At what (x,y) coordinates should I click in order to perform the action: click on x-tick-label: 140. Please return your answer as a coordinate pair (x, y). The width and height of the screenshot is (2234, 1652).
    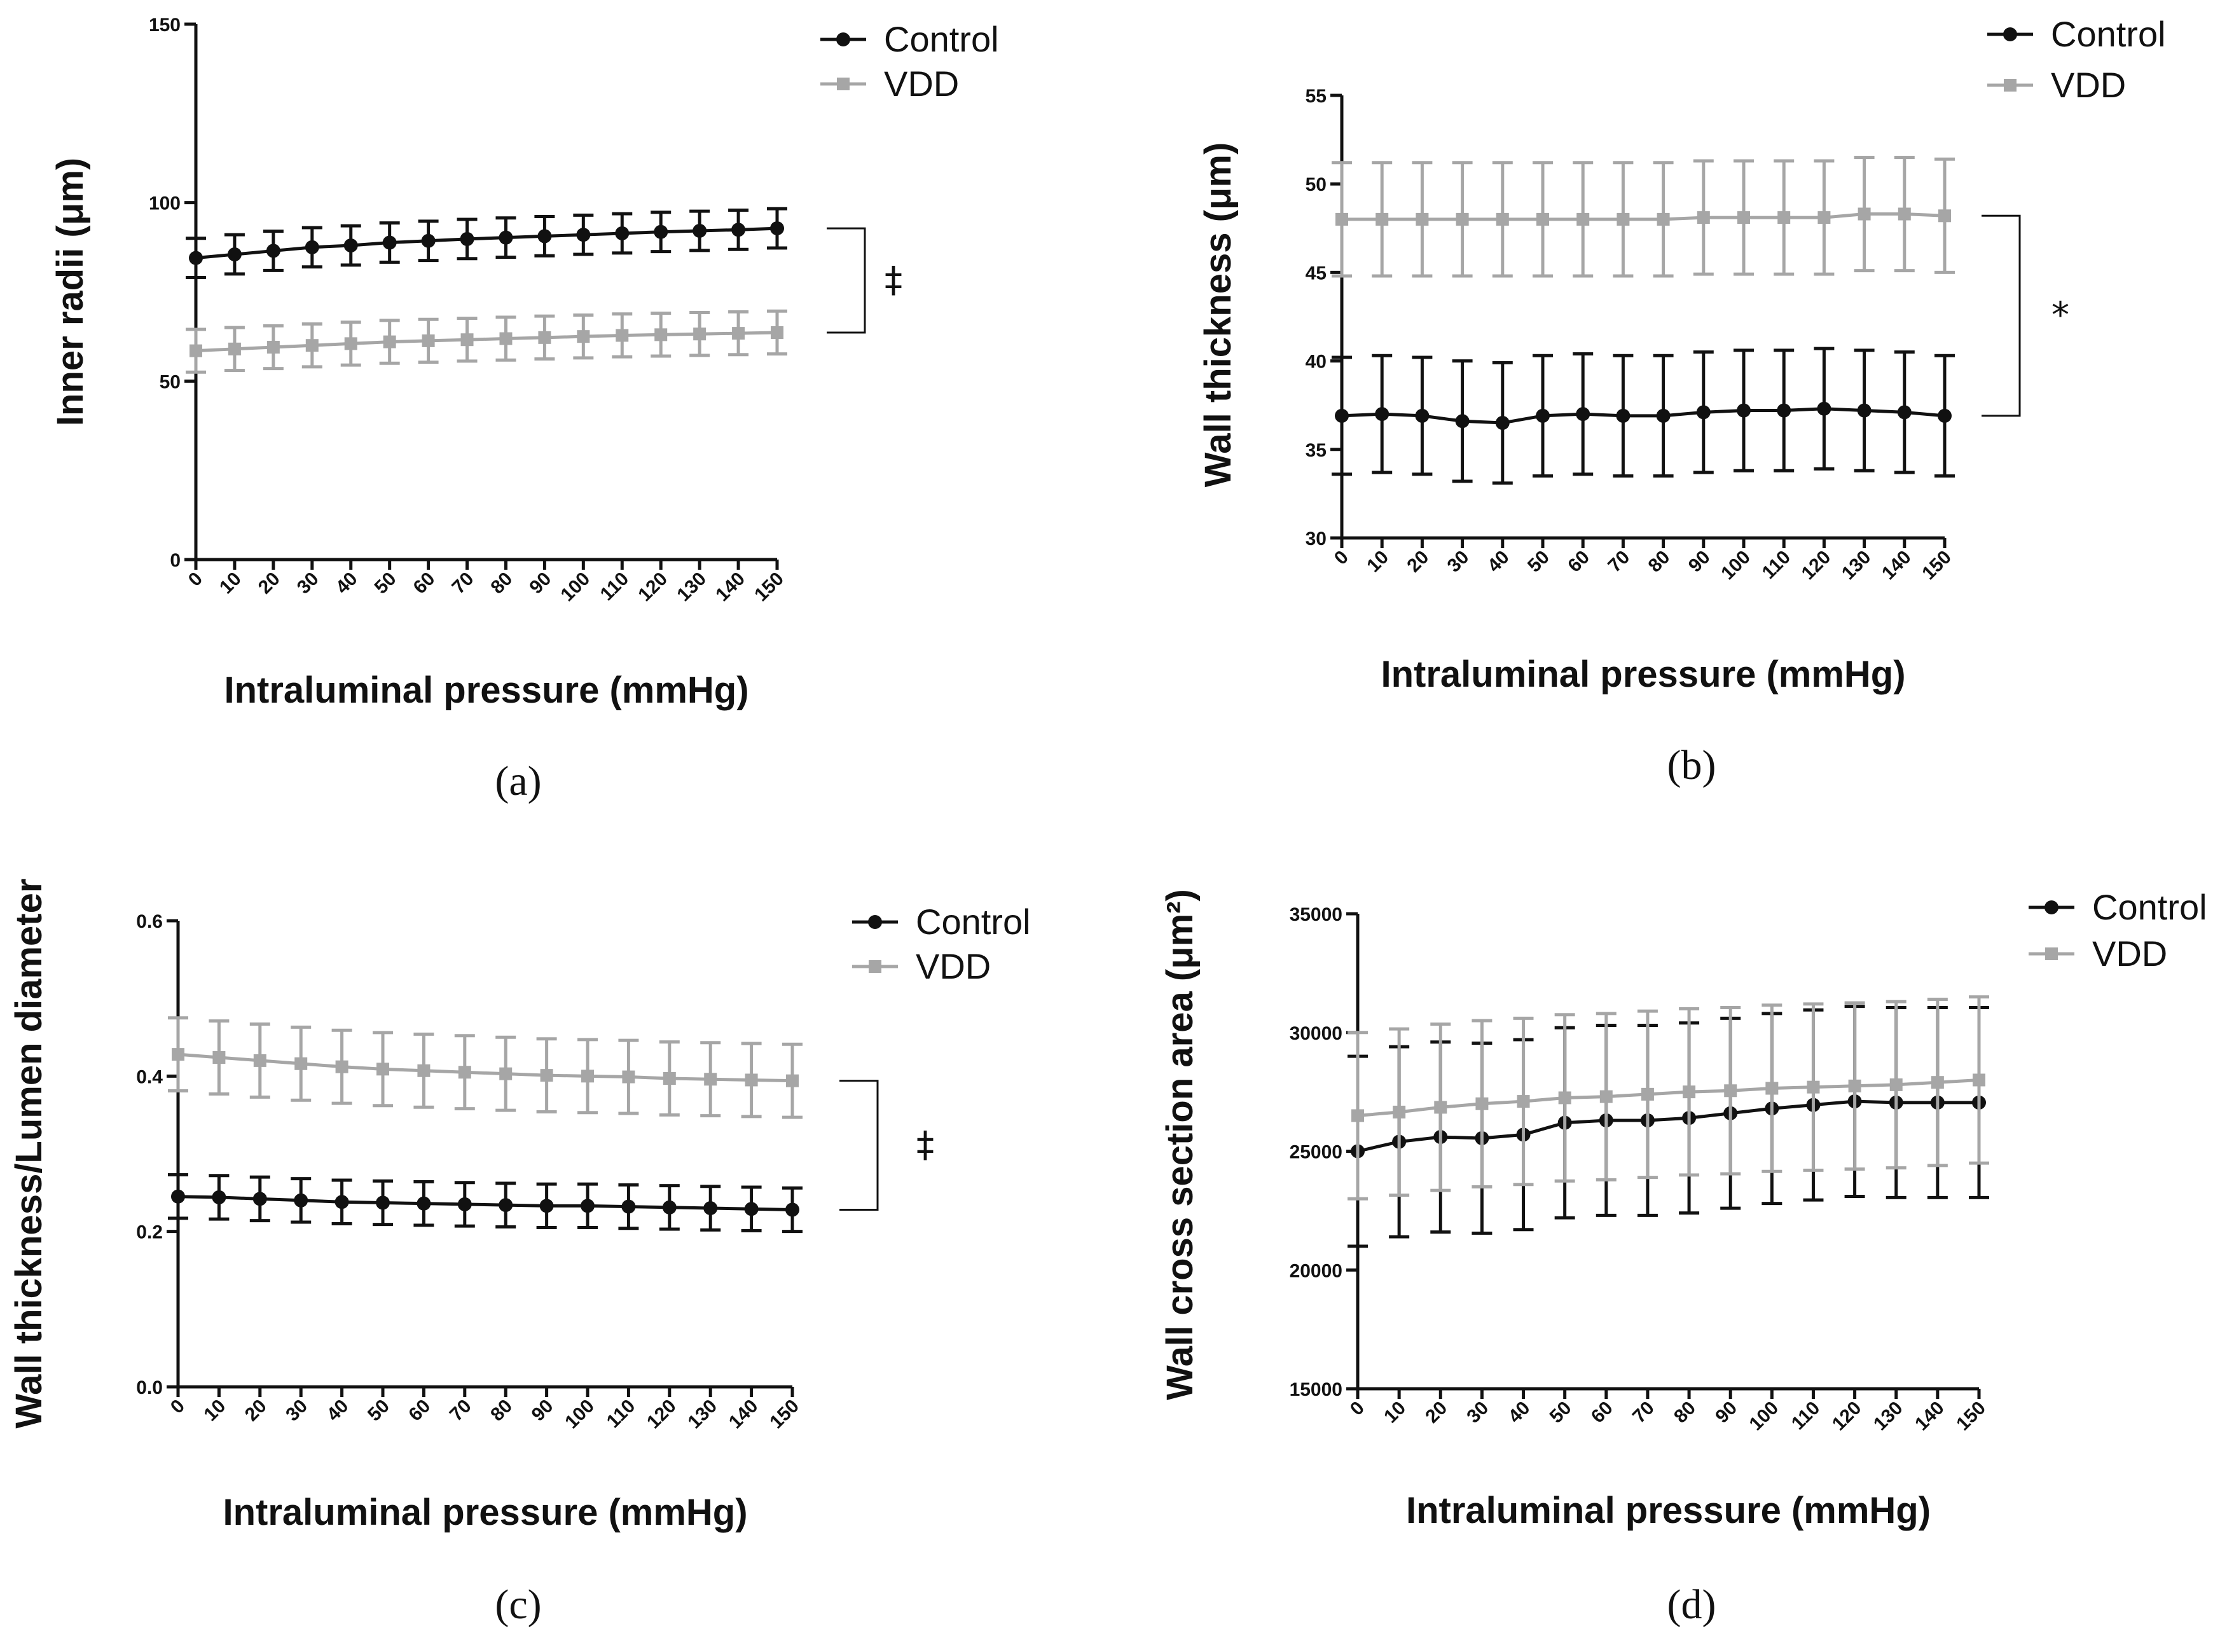
    Looking at the image, I should click on (1929, 1417).